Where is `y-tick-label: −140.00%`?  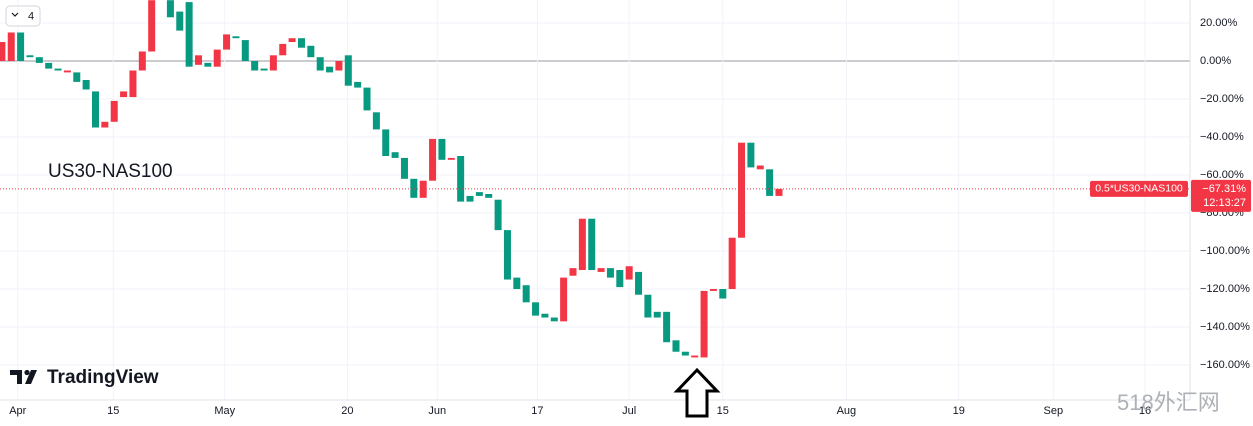
y-tick-label: −140.00% is located at coordinates (1225, 327).